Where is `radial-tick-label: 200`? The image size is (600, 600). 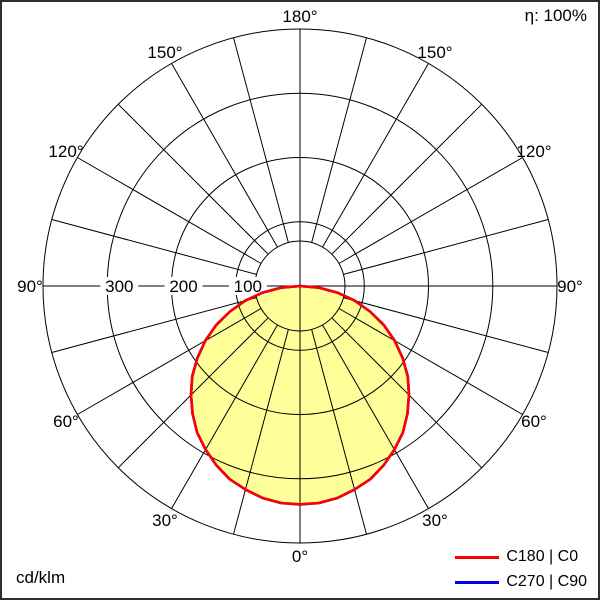
radial-tick-label: 200 is located at coordinates (183, 286).